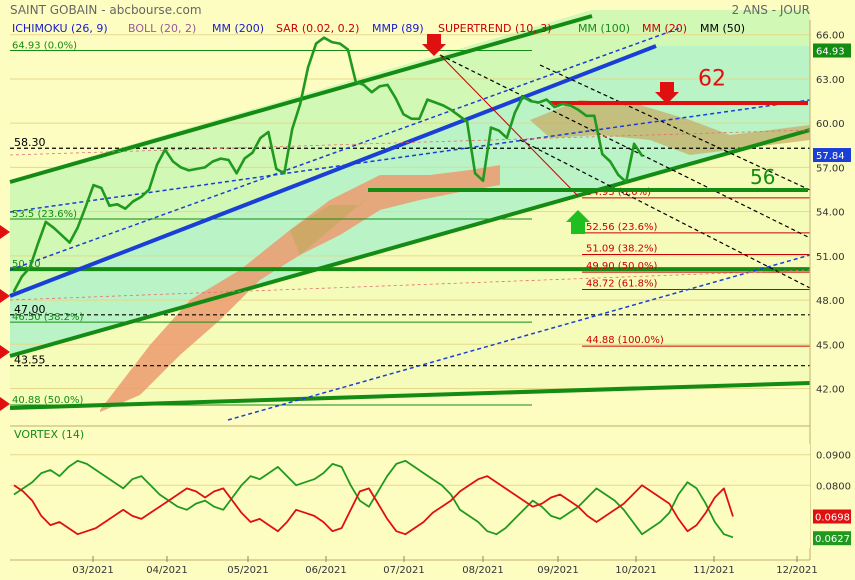 This screenshot has height=580, width=855. Describe the element at coordinates (830, 213) in the screenshot. I see `y-tick-label: 54.00` at that location.